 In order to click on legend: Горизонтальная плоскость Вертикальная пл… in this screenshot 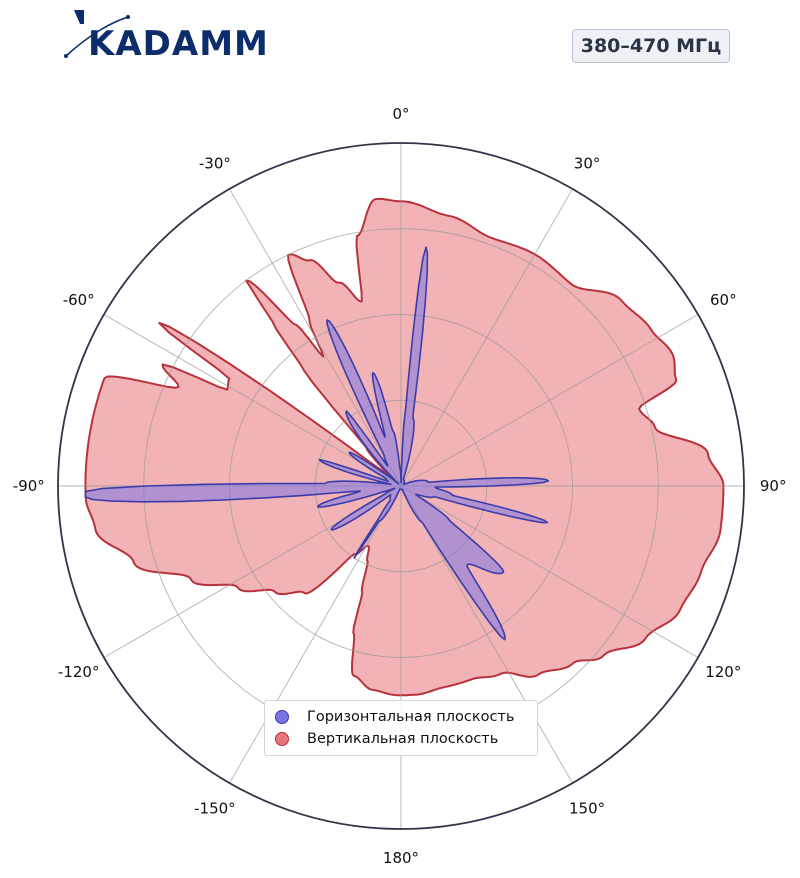, I will do `click(401, 728)`.